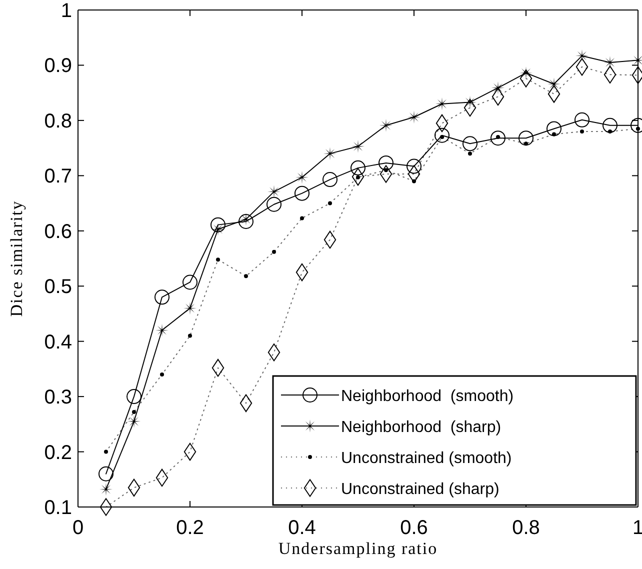 This screenshot has height=569, width=642. Describe the element at coordinates (58, 231) in the screenshot. I see `y-tick-label: 0.6` at that location.